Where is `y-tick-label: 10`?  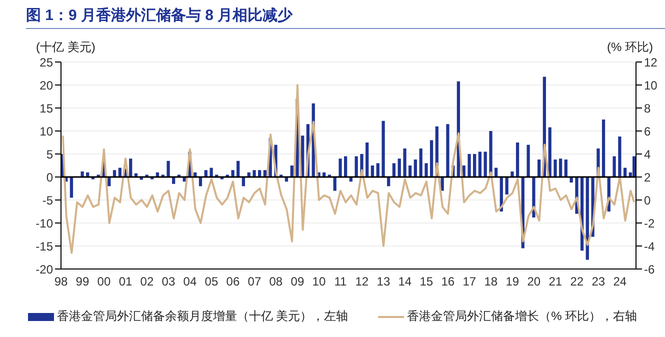 y-tick-label: 10 is located at coordinates (47, 131).